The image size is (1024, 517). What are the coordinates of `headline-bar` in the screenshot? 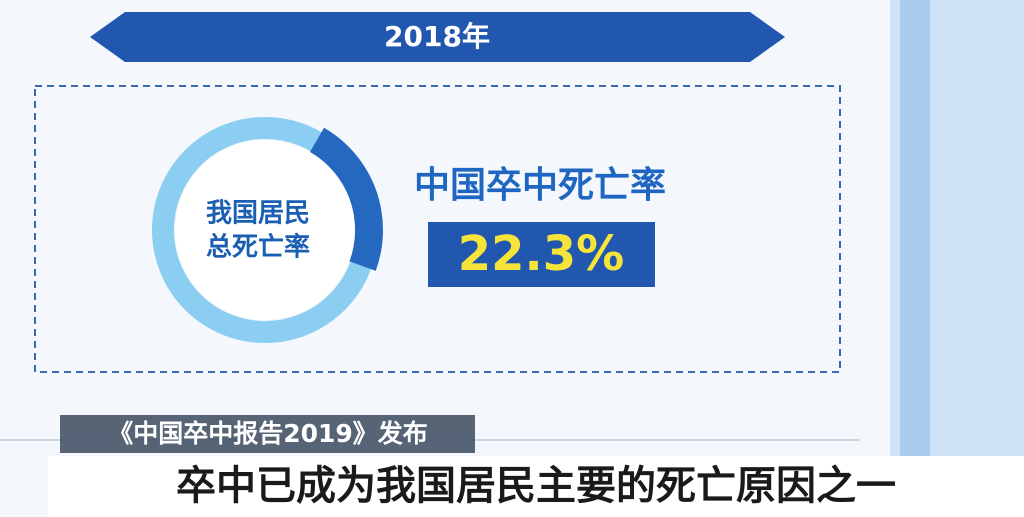 It's located at (536, 486).